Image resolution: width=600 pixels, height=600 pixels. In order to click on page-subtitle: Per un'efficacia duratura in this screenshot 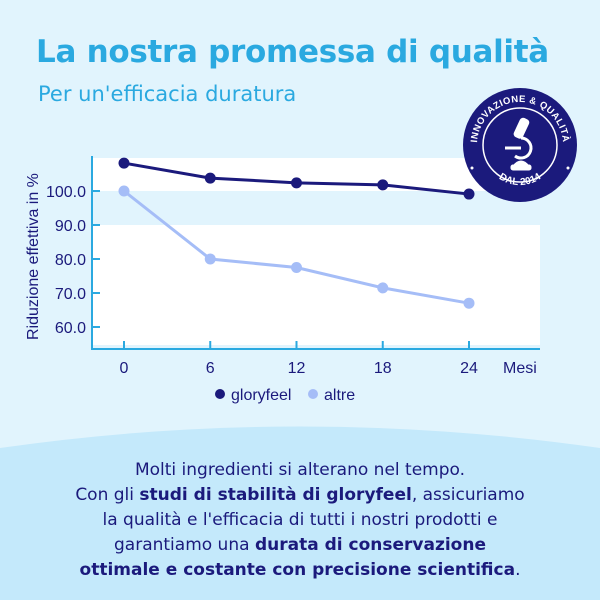, I will do `click(167, 94)`.